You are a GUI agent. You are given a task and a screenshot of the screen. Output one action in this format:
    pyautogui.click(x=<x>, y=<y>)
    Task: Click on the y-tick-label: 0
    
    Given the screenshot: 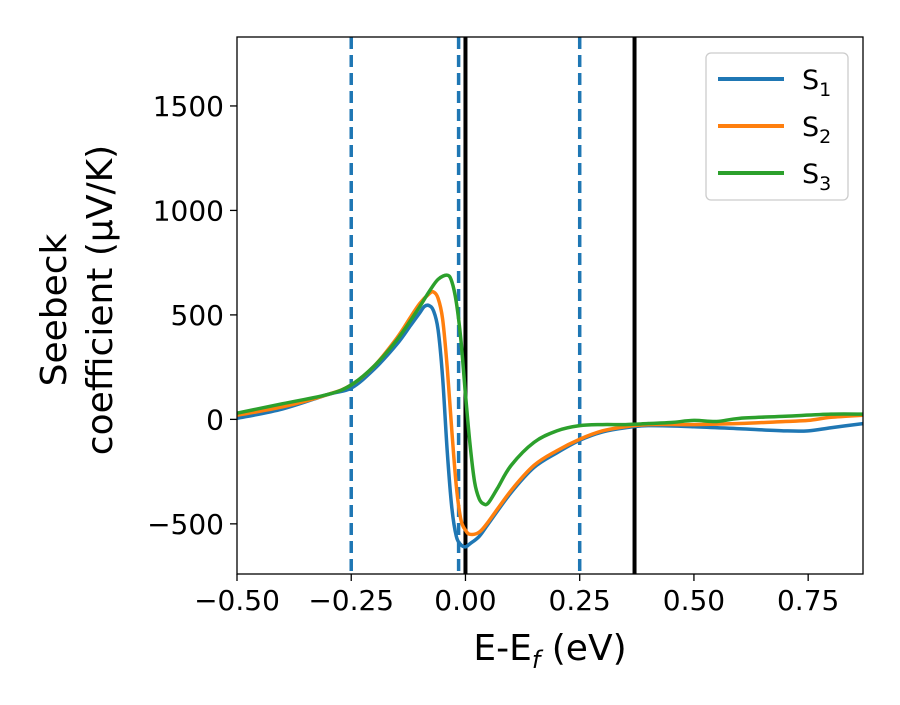 What is the action you would take?
    pyautogui.click(x=215, y=419)
    